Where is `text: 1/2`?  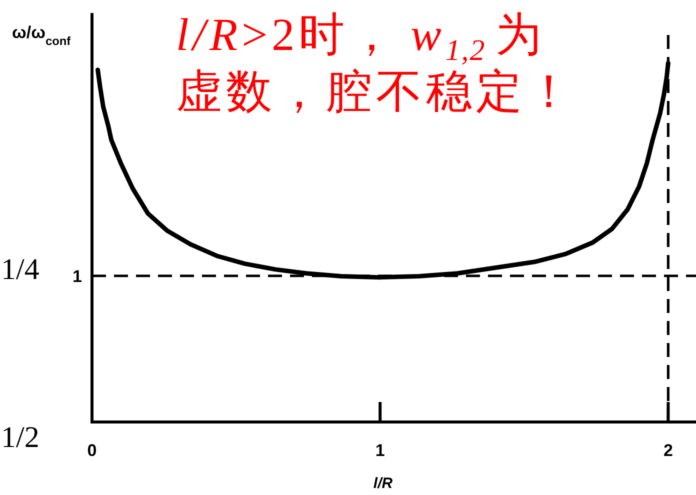
text: 1/2 is located at coordinates (20, 437).